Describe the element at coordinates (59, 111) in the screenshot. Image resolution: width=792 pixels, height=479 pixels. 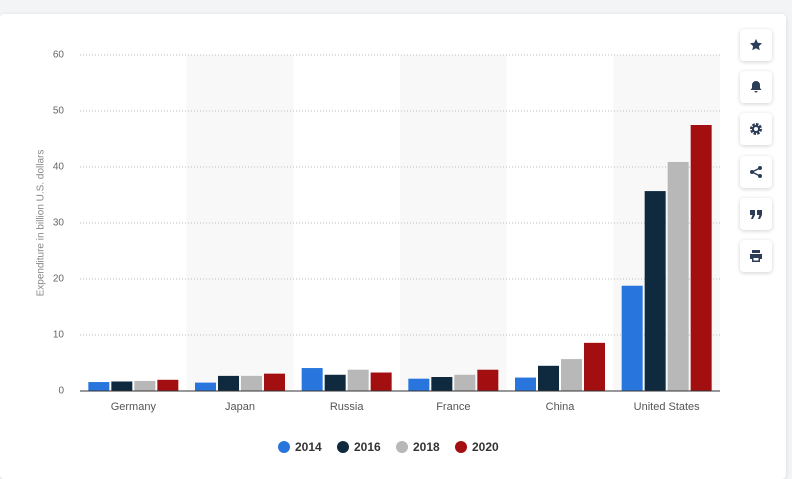
I see `y-tick-label: 50` at that location.